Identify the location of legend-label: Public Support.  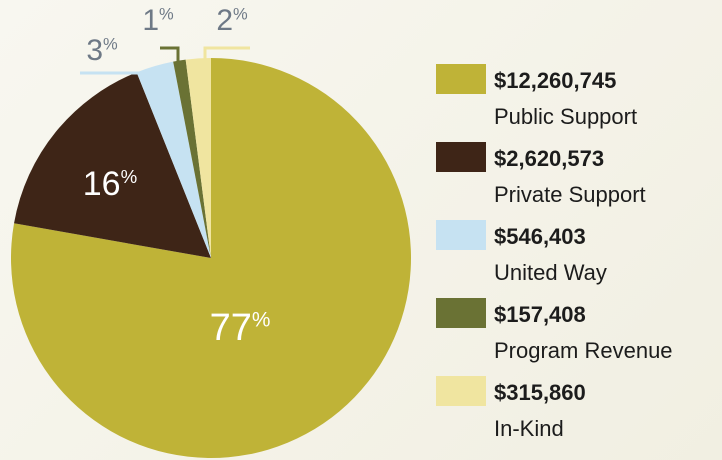
(565, 116).